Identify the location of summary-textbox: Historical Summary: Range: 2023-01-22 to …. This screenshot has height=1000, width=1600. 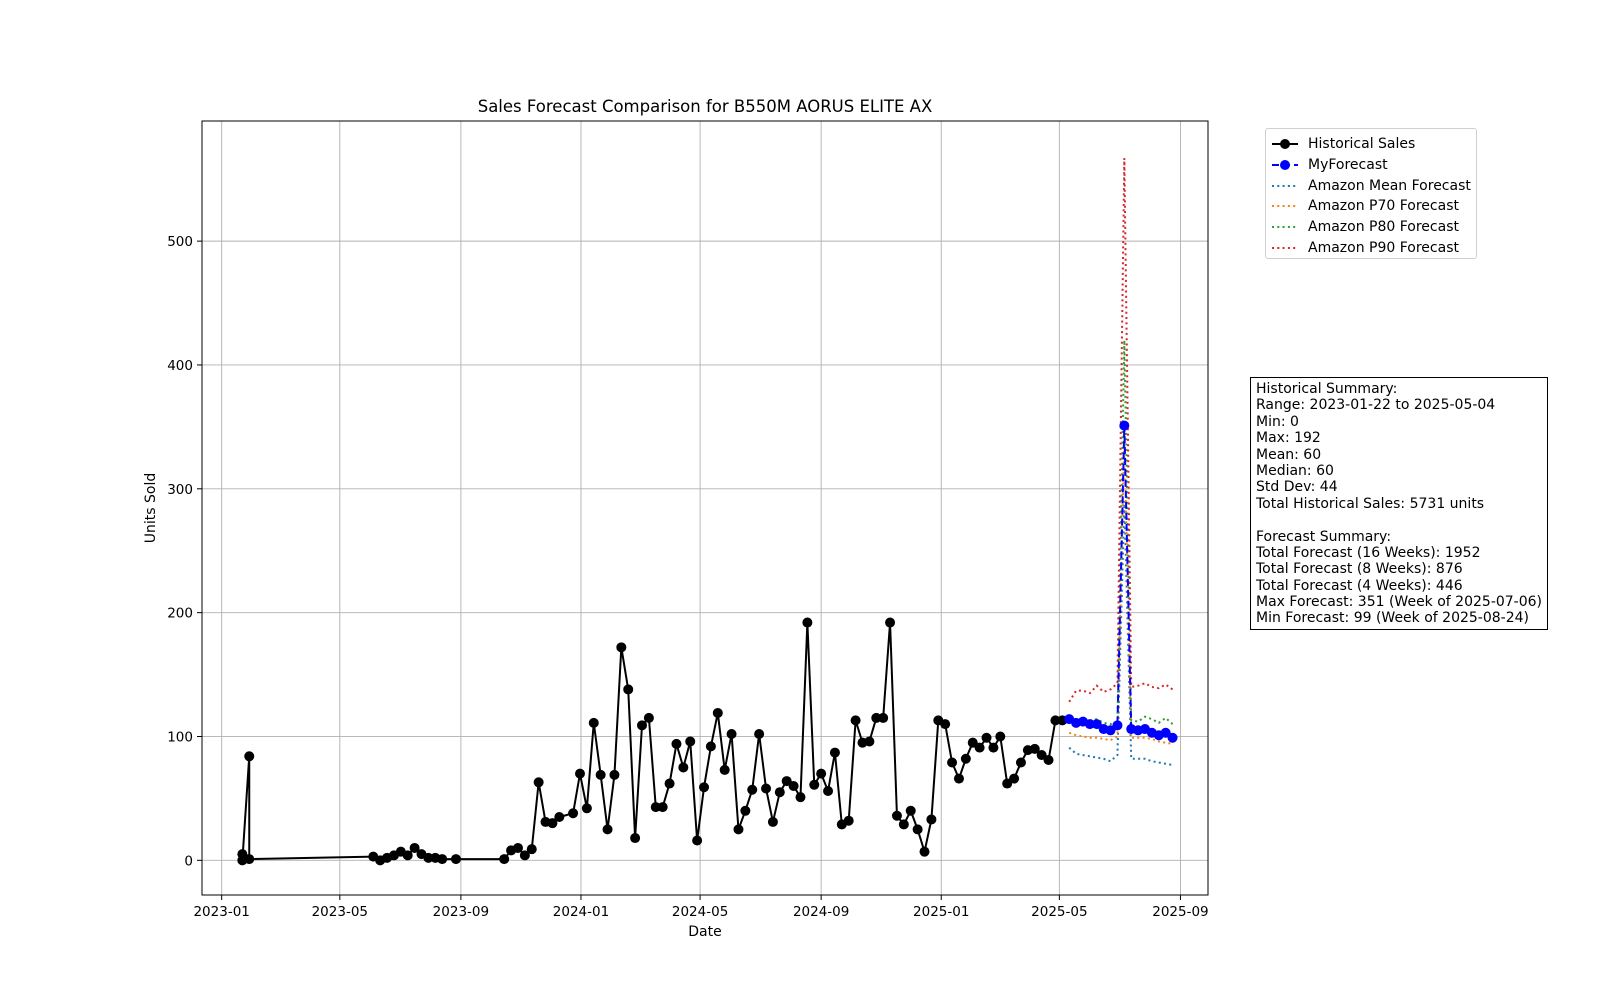
(1399, 503).